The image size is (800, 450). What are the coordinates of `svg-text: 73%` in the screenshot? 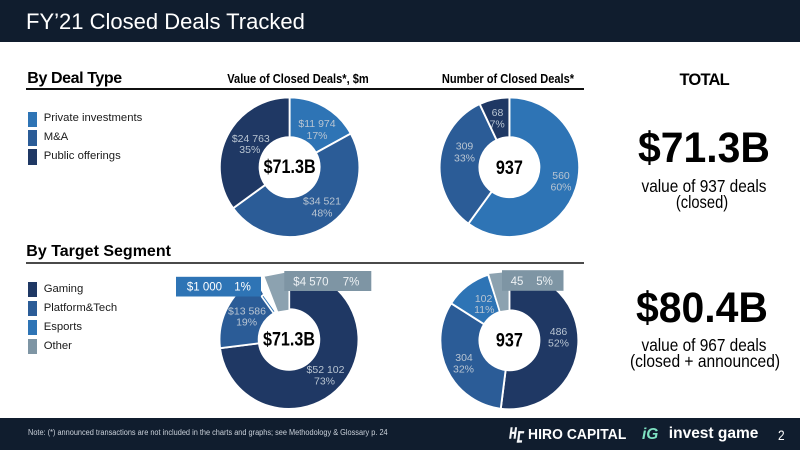 It's located at (324, 382).